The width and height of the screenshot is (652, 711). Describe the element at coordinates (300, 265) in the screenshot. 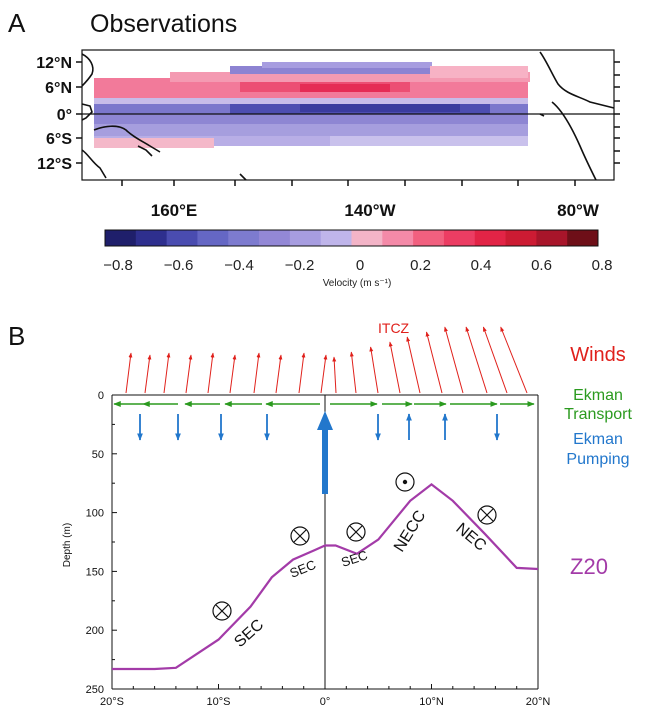

I see `colorbar-tick-label: −0.2` at that location.